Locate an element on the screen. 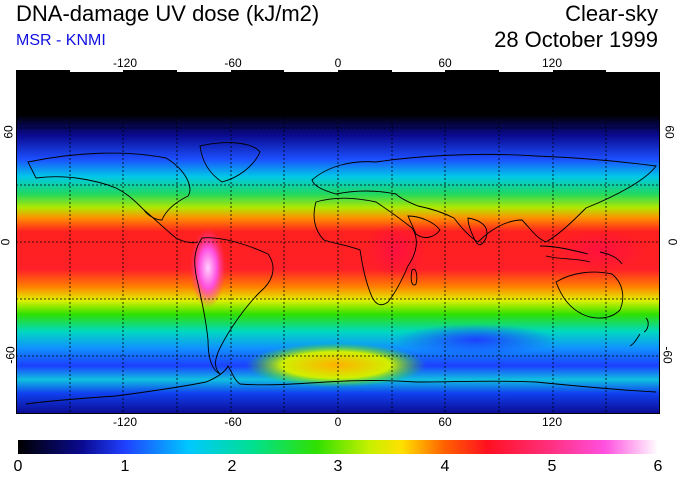 This screenshot has height=480, width=678. lon-tick-top: -120 is located at coordinates (125, 63).